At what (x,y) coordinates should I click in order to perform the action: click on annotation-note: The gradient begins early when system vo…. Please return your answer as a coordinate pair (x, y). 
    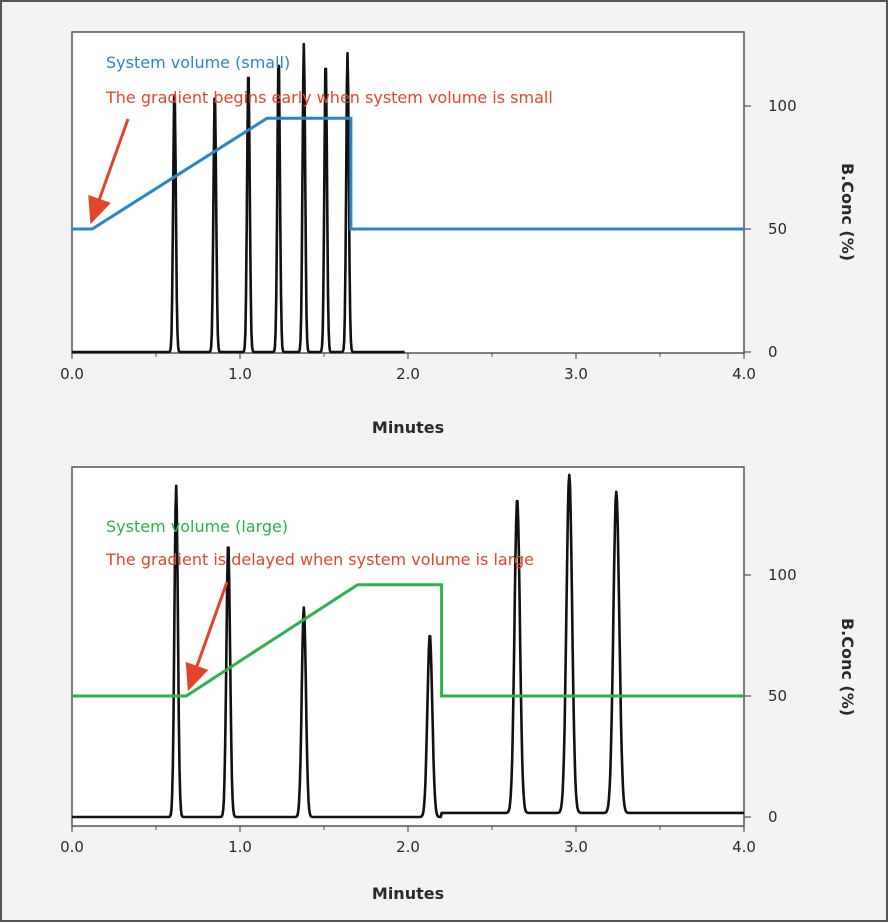
    Looking at the image, I should click on (329, 97).